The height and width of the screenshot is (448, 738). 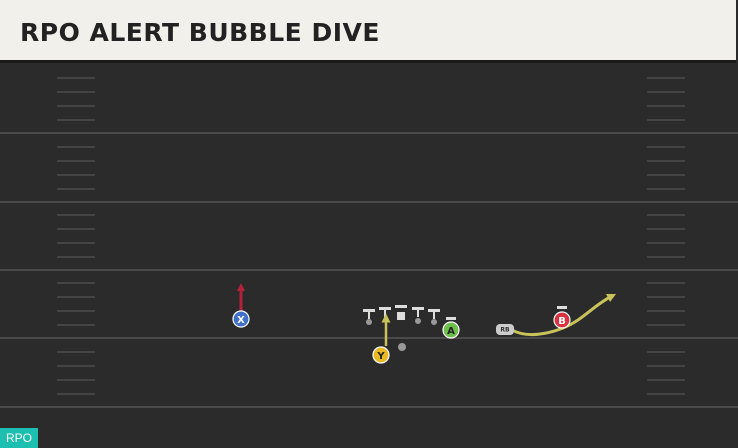 I want to click on header-shadow, so click(x=368, y=61).